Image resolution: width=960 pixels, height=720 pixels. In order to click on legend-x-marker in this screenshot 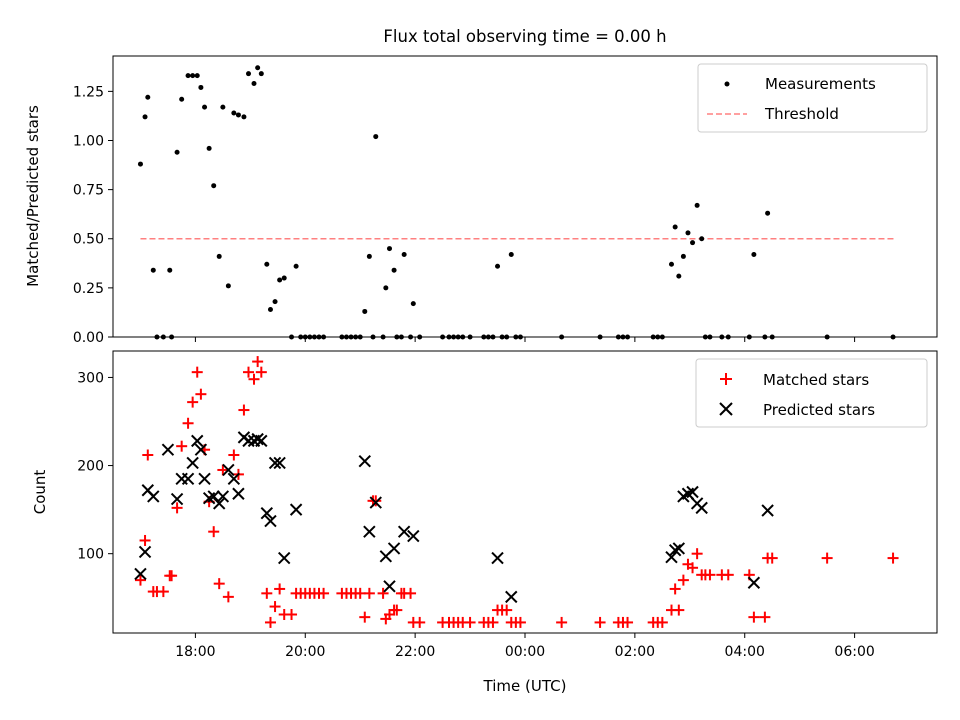, I will do `click(726, 409)`.